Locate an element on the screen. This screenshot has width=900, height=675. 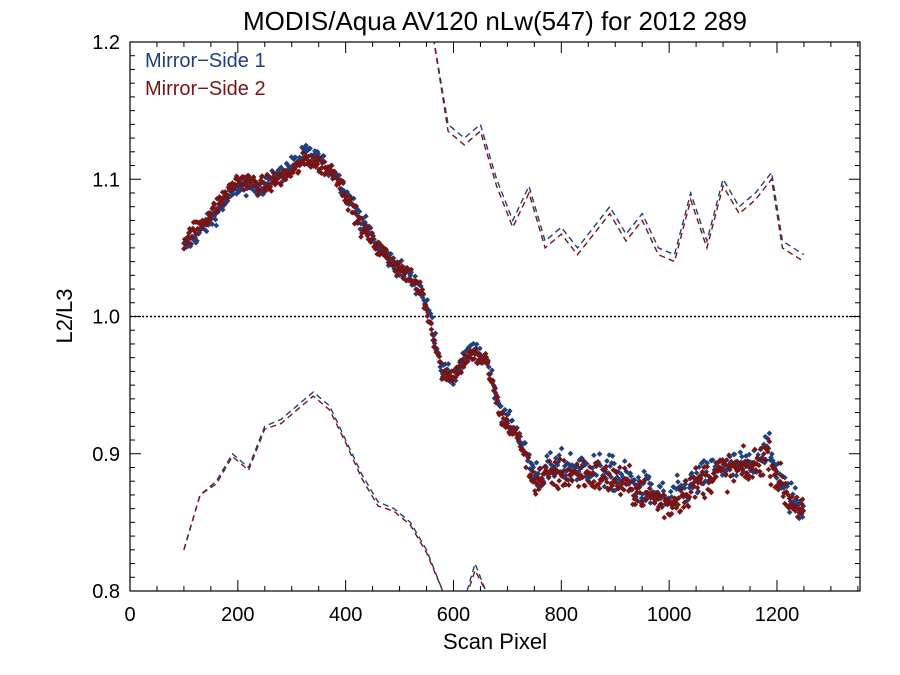
series-1-dashed-lower-line is located at coordinates (335, 491).